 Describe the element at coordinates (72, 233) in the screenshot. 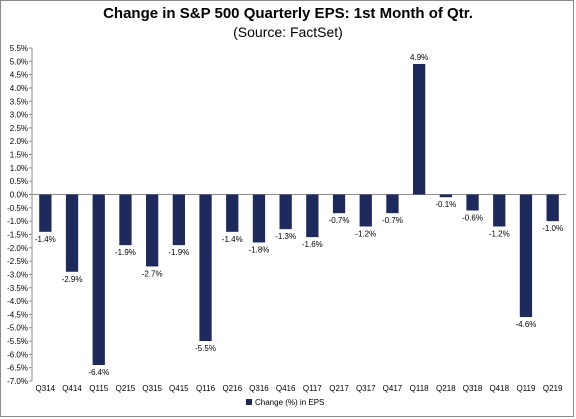

I see `bar-q414` at that location.